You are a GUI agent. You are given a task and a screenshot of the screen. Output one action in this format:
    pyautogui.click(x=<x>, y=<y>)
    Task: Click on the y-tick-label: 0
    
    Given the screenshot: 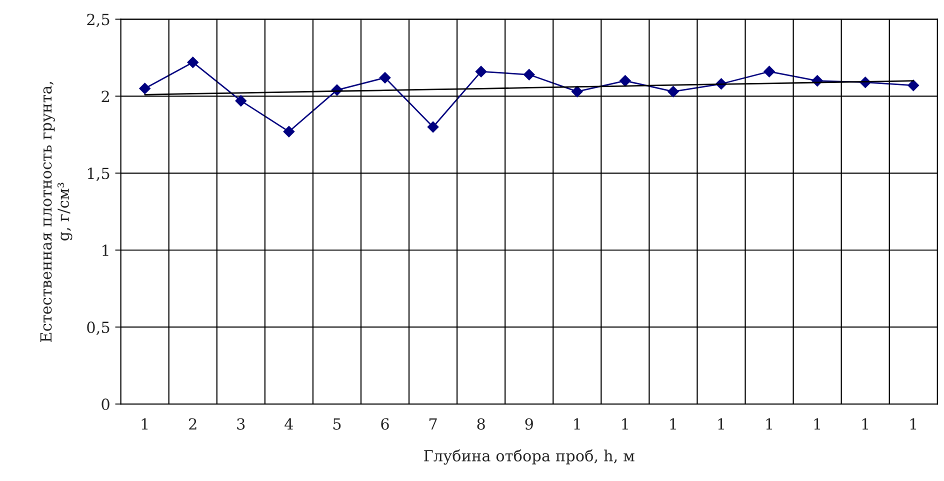 What is the action you would take?
    pyautogui.click(x=106, y=404)
    